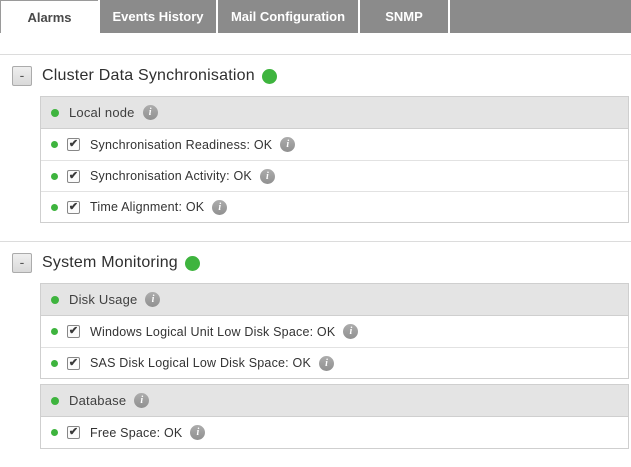  Describe the element at coordinates (334, 300) in the screenshot. I see `group-header: Disk Usage i` at that location.